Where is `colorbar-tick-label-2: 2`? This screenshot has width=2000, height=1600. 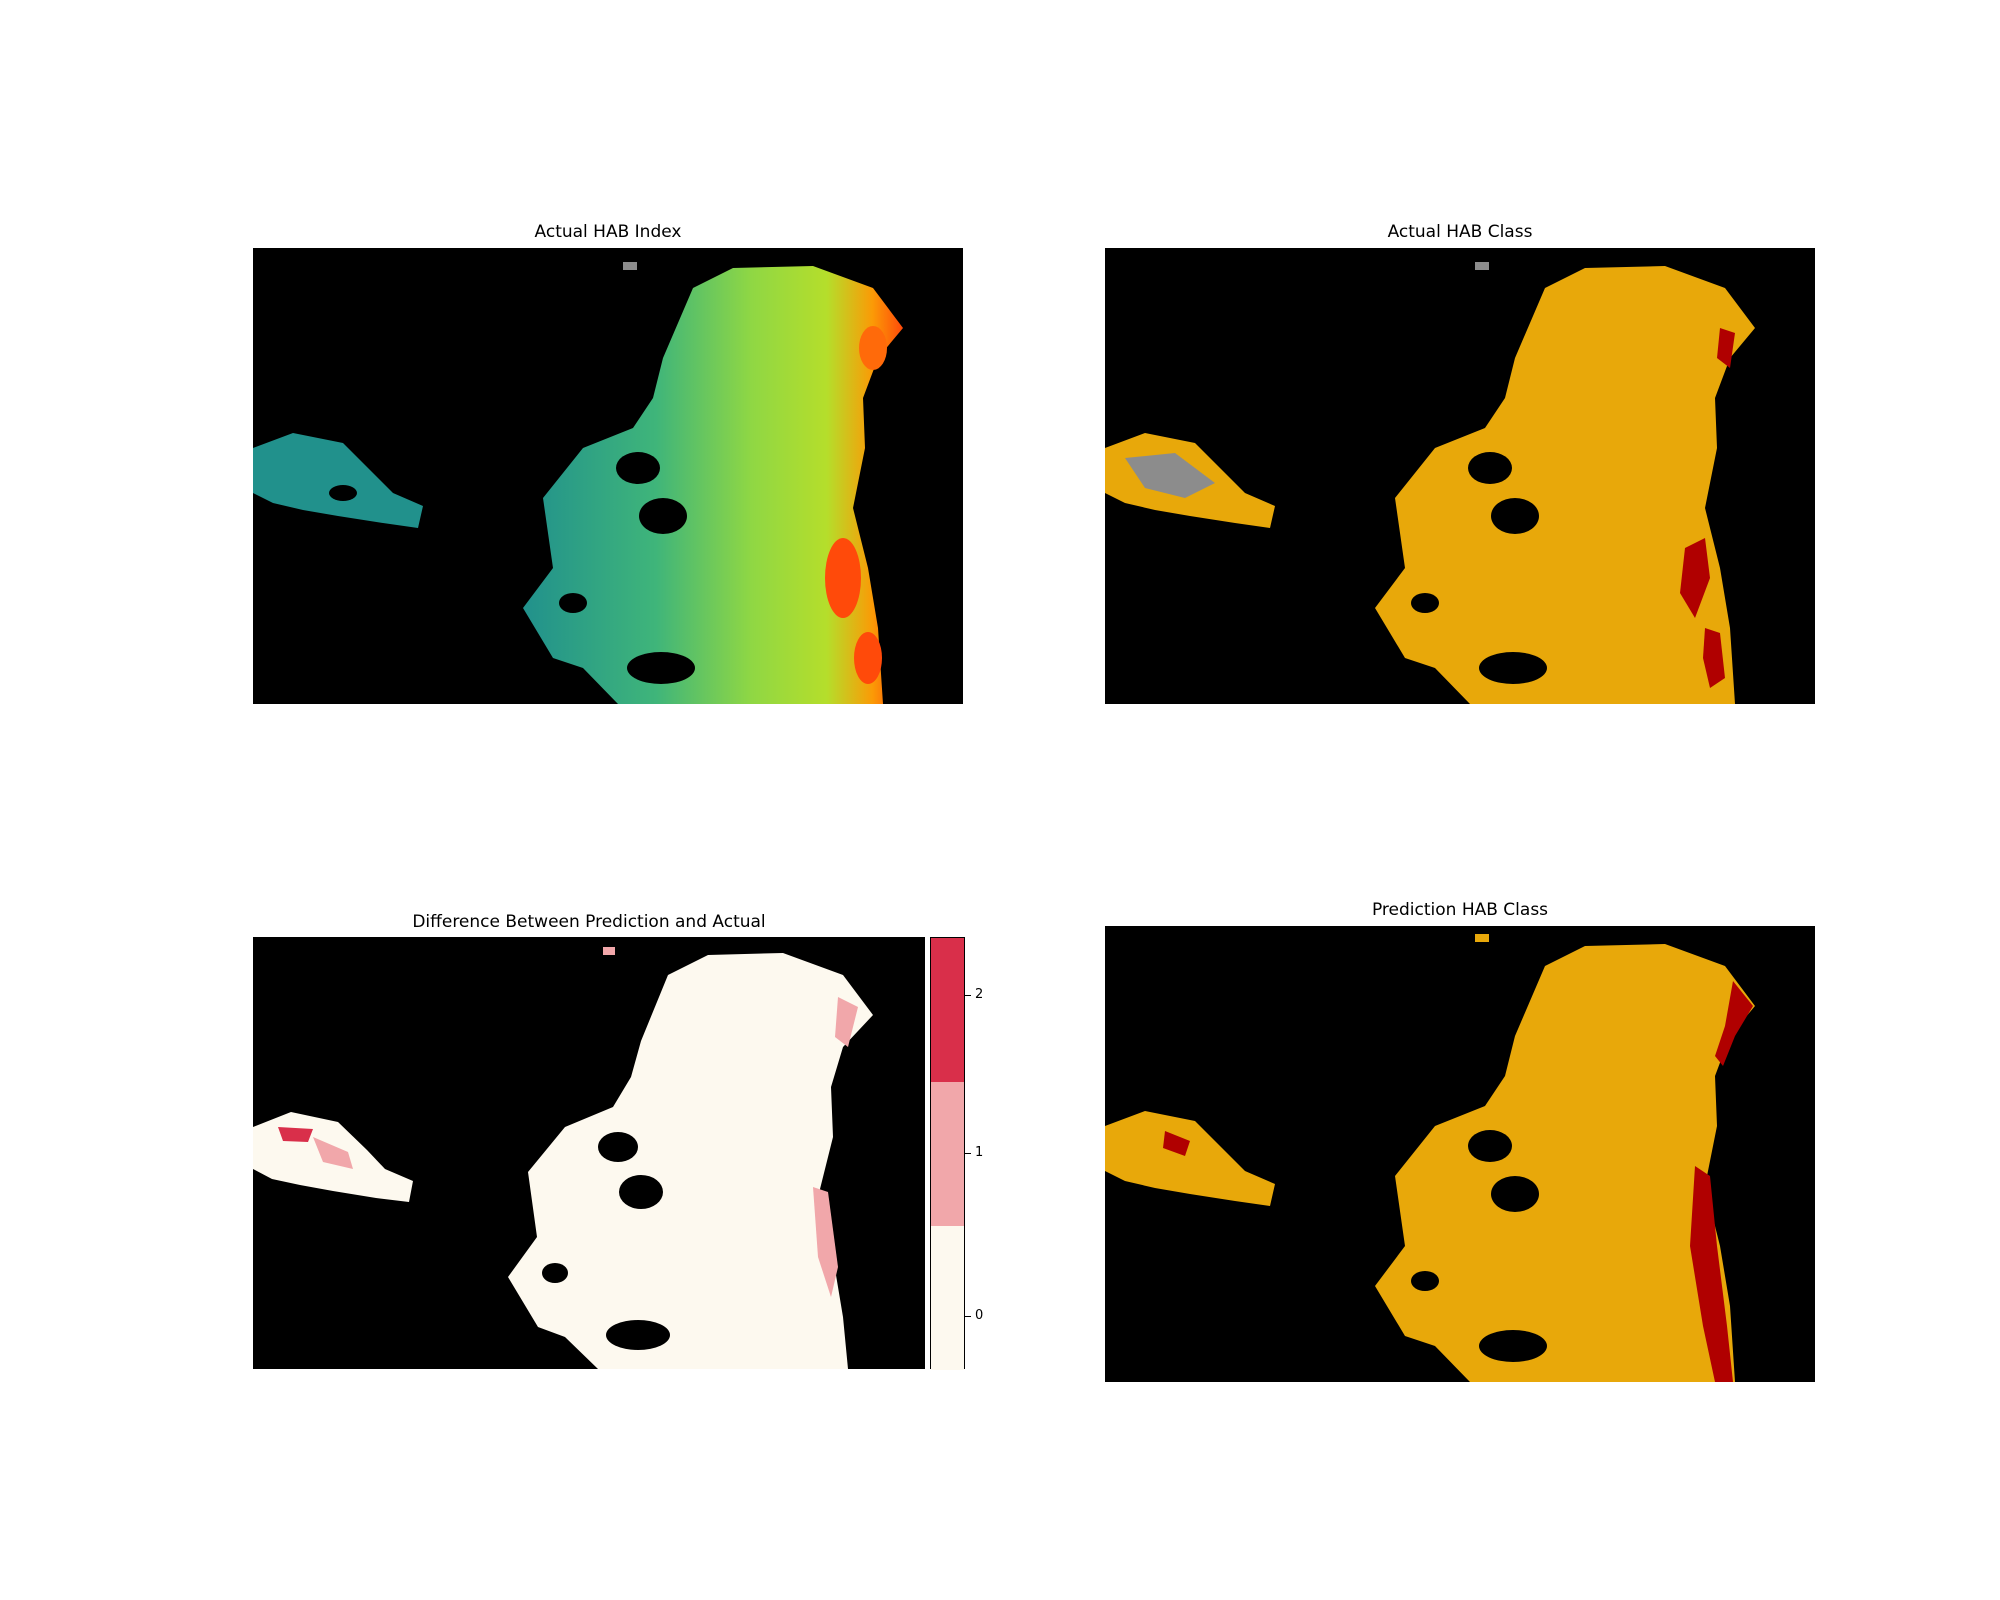 colorbar-tick-label-2: 2 is located at coordinates (979, 994).